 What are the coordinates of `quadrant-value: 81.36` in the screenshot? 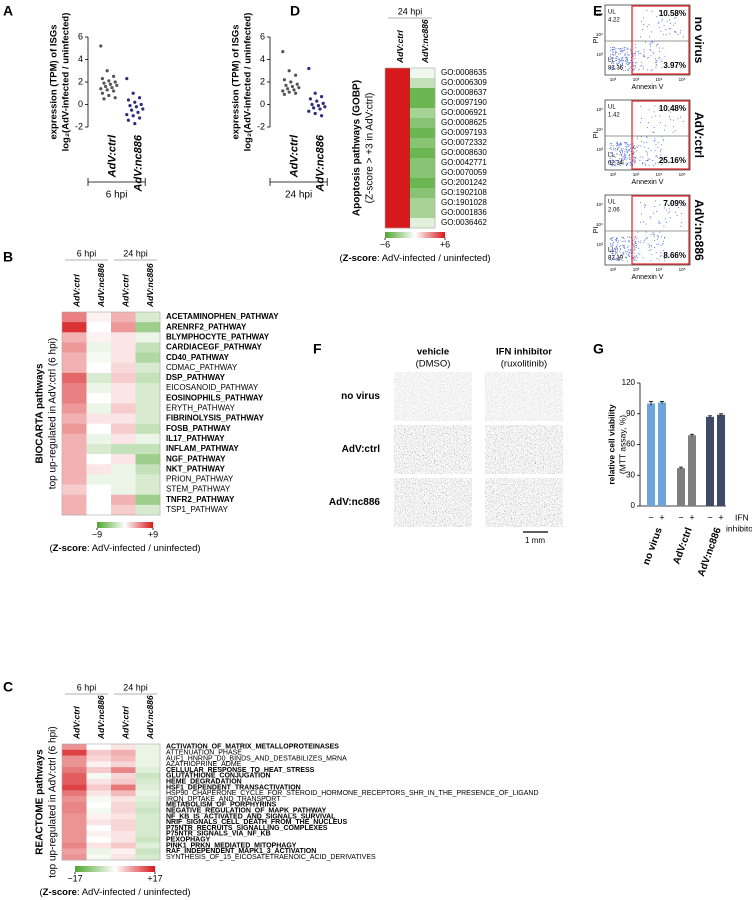 It's located at (616, 69).